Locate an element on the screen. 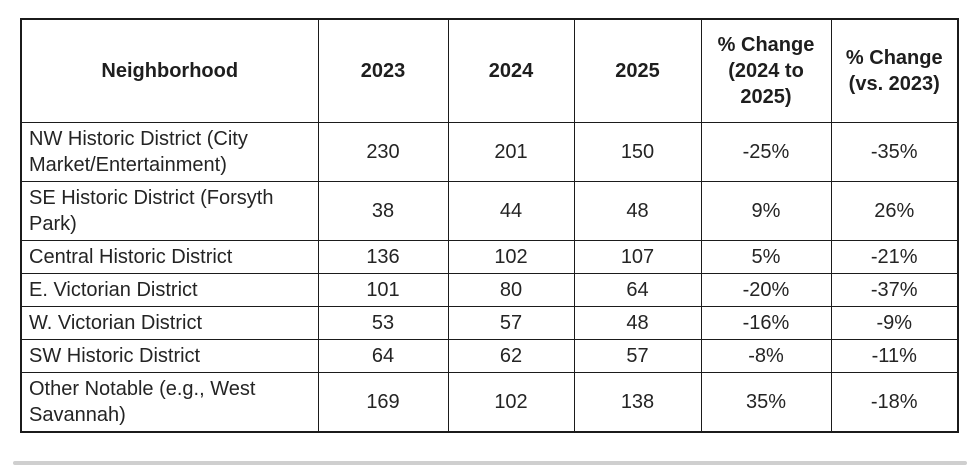 The width and height of the screenshot is (980, 474). column-header-2025: 2025 is located at coordinates (637, 70).